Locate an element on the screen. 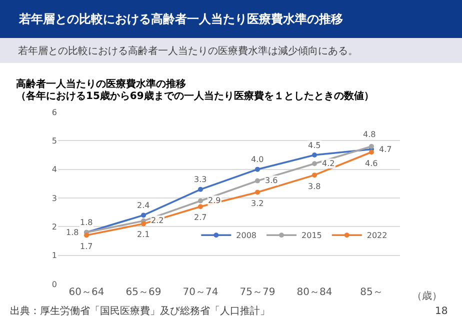  data-label: 4.8 is located at coordinates (369, 134).